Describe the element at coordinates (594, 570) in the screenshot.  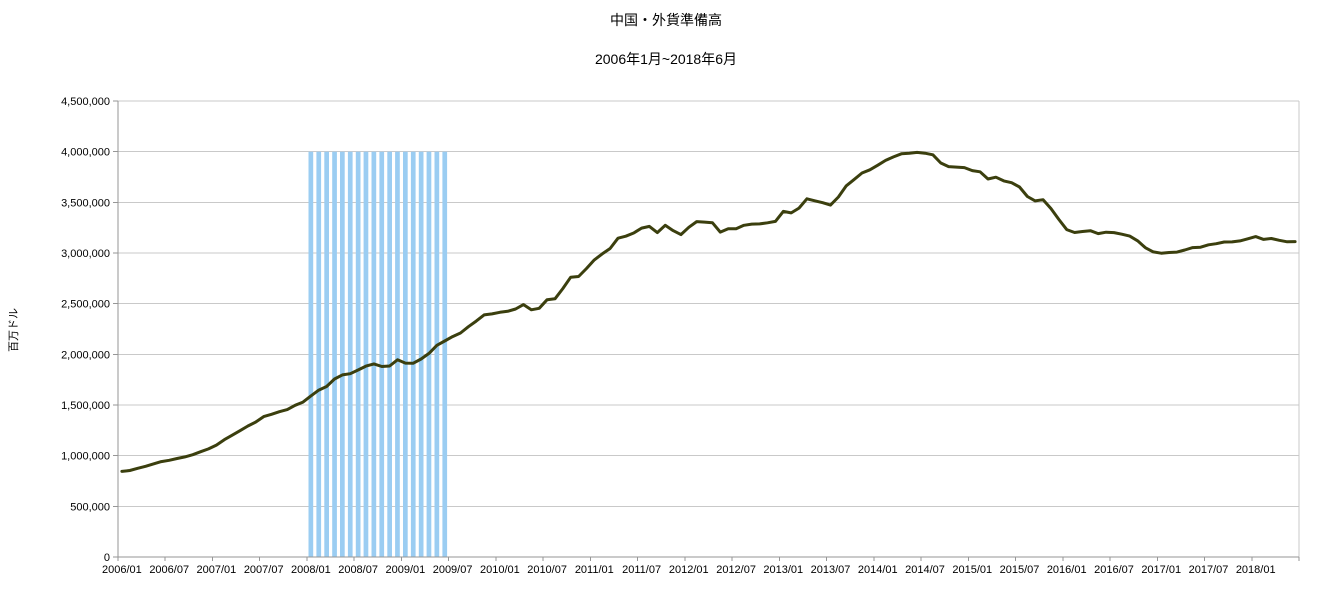
I see `x-tick-label: 2011/01` at that location.